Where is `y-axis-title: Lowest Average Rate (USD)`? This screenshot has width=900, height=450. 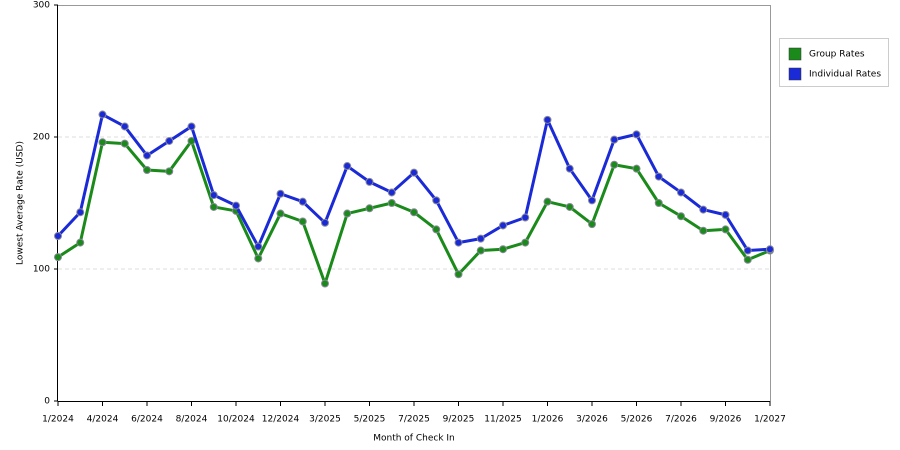
y-axis-title: Lowest Average Rate (USD) is located at coordinates (21, 203).